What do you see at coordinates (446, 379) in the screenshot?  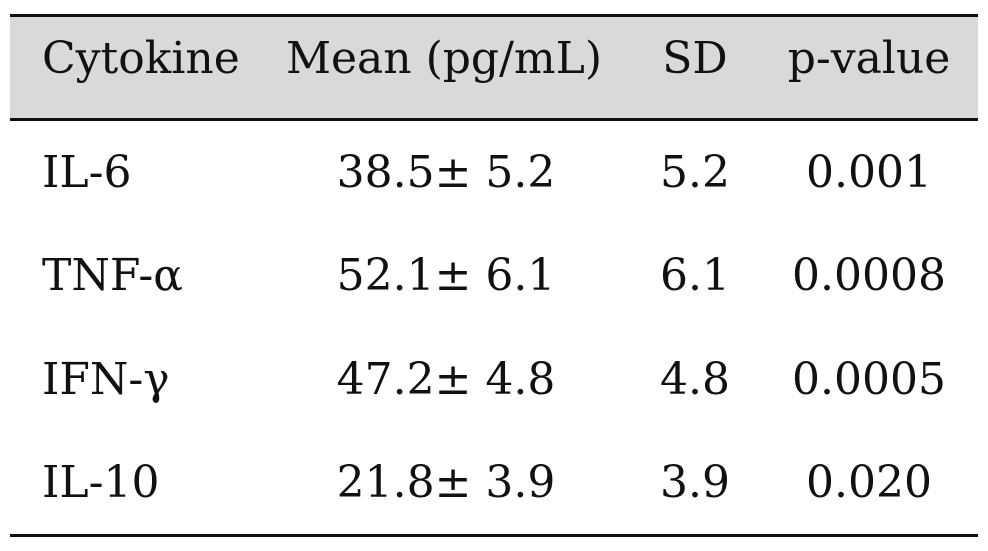 I see `cell-mean: 47.2± 4.8` at bounding box center [446, 379].